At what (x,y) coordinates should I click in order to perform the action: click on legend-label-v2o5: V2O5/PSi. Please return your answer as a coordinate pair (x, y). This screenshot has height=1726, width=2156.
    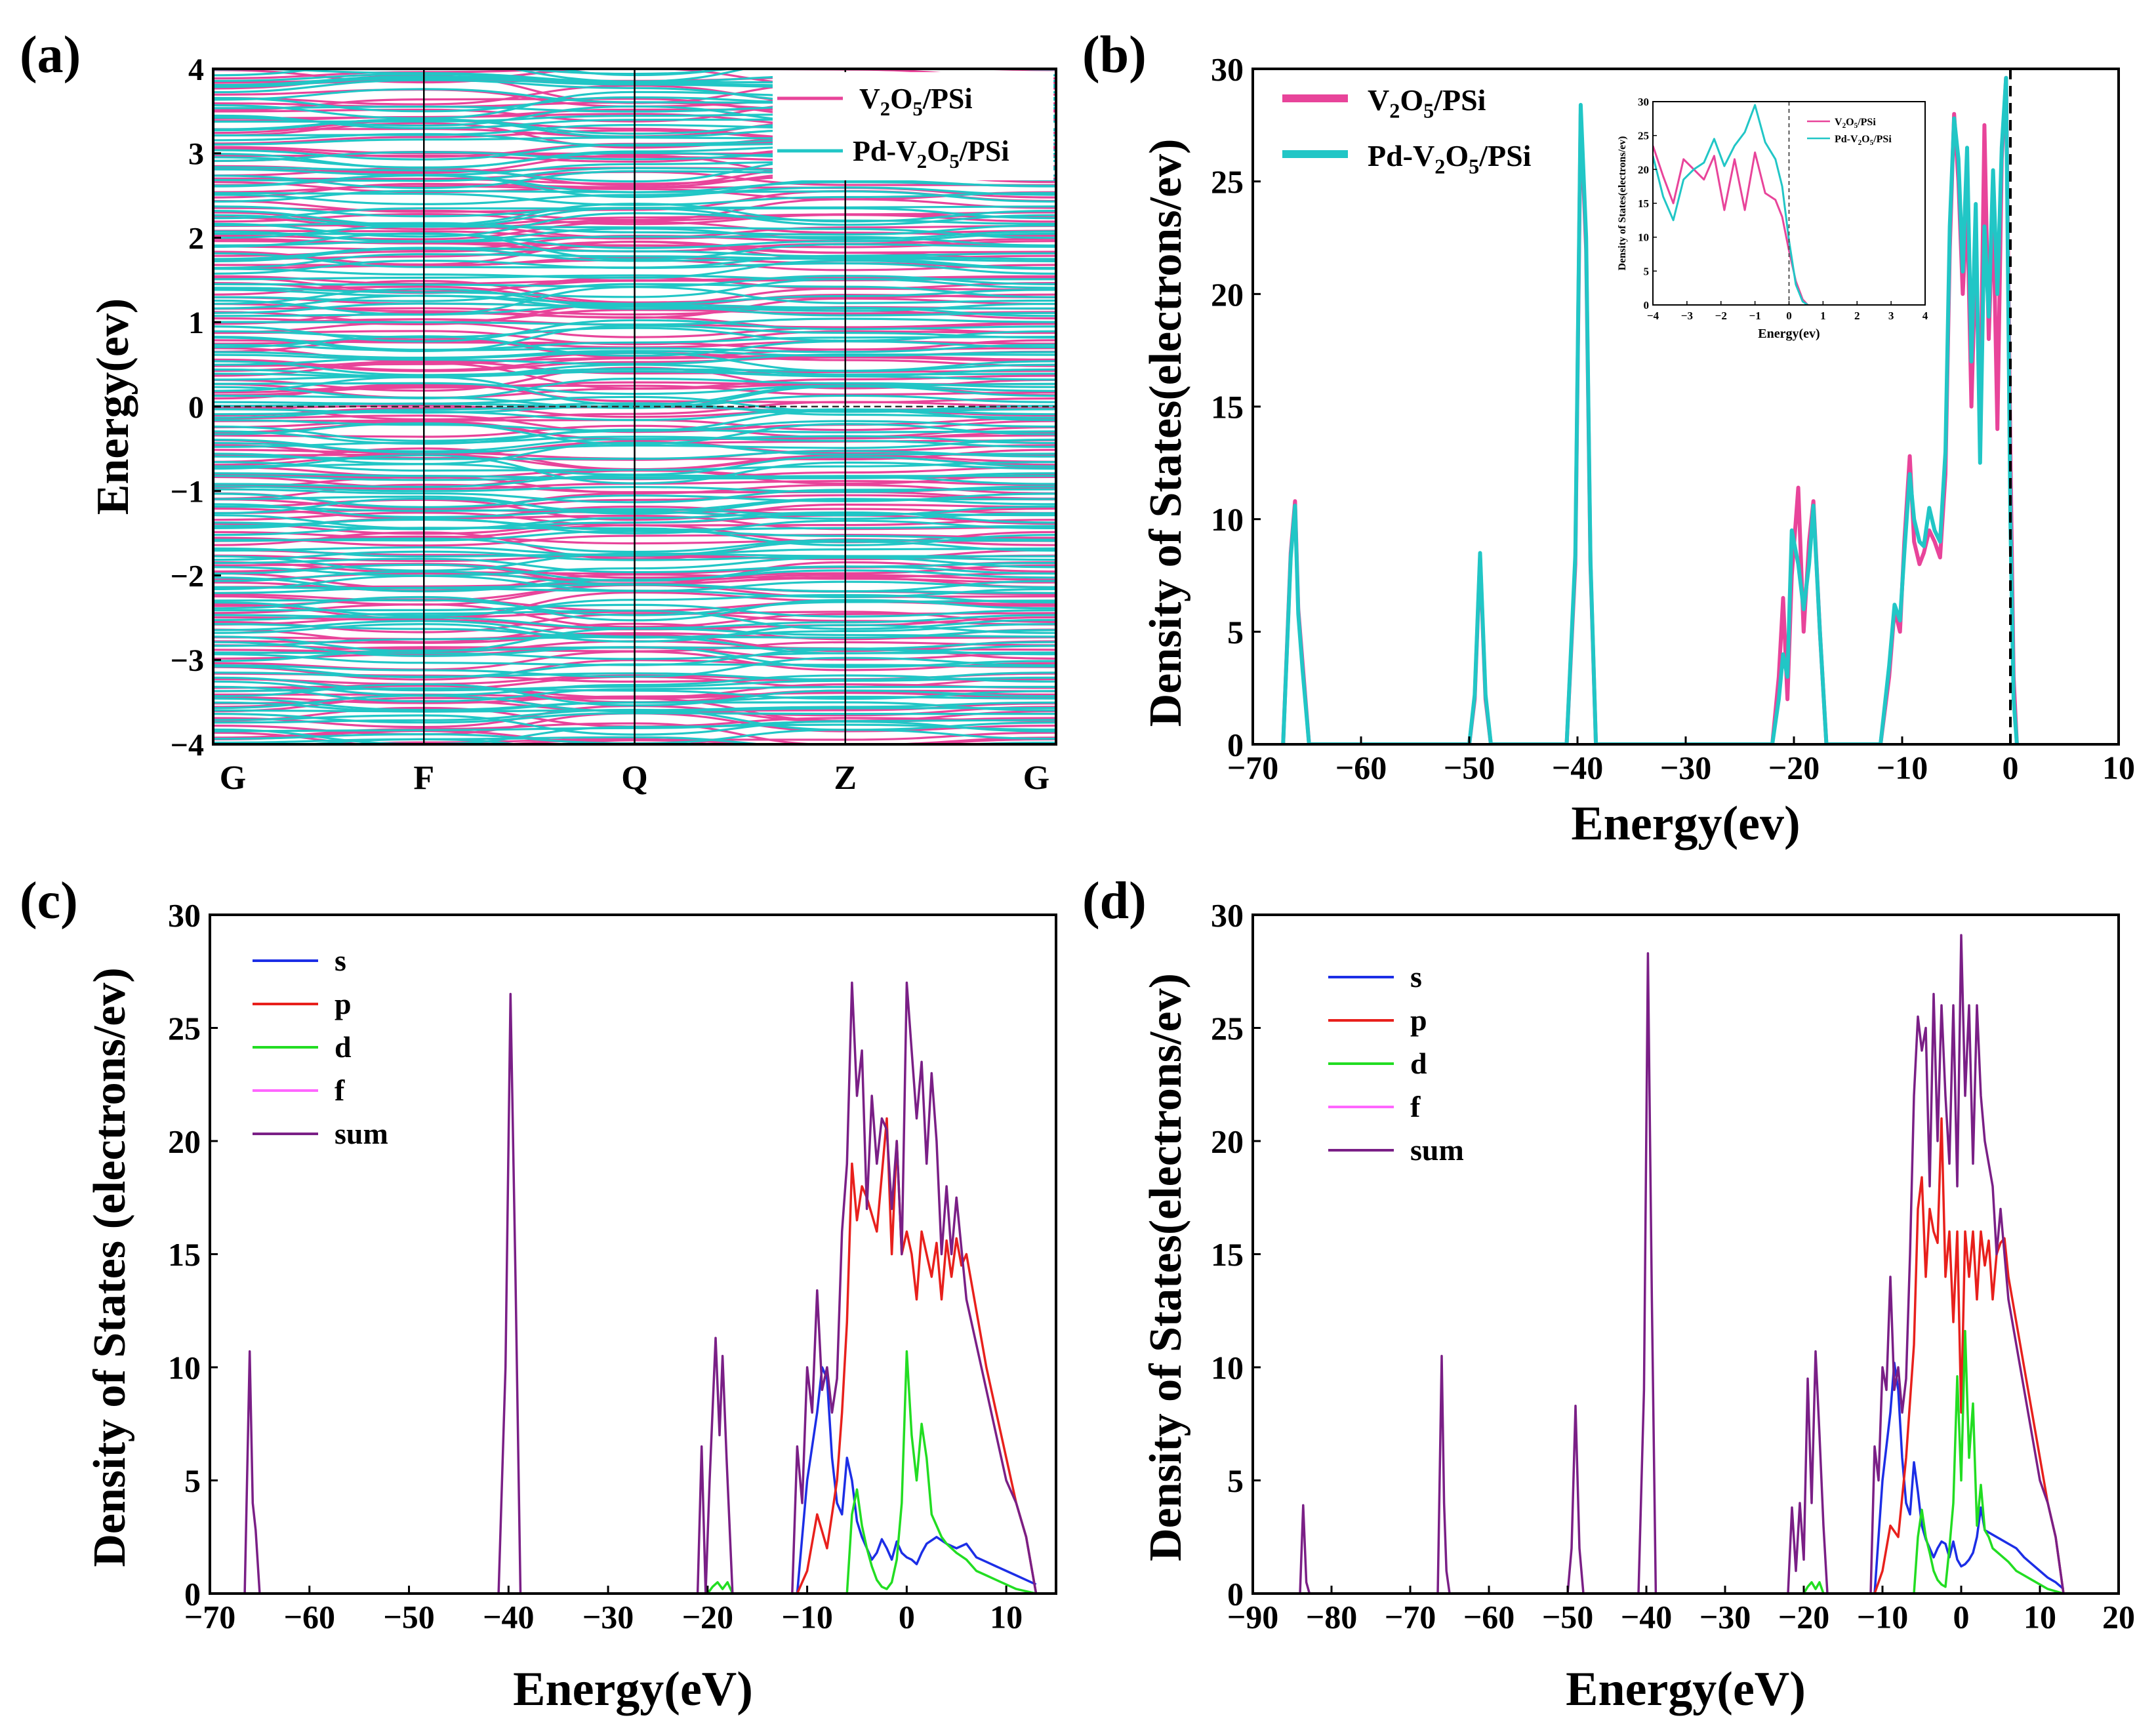
    Looking at the image, I should click on (1427, 103).